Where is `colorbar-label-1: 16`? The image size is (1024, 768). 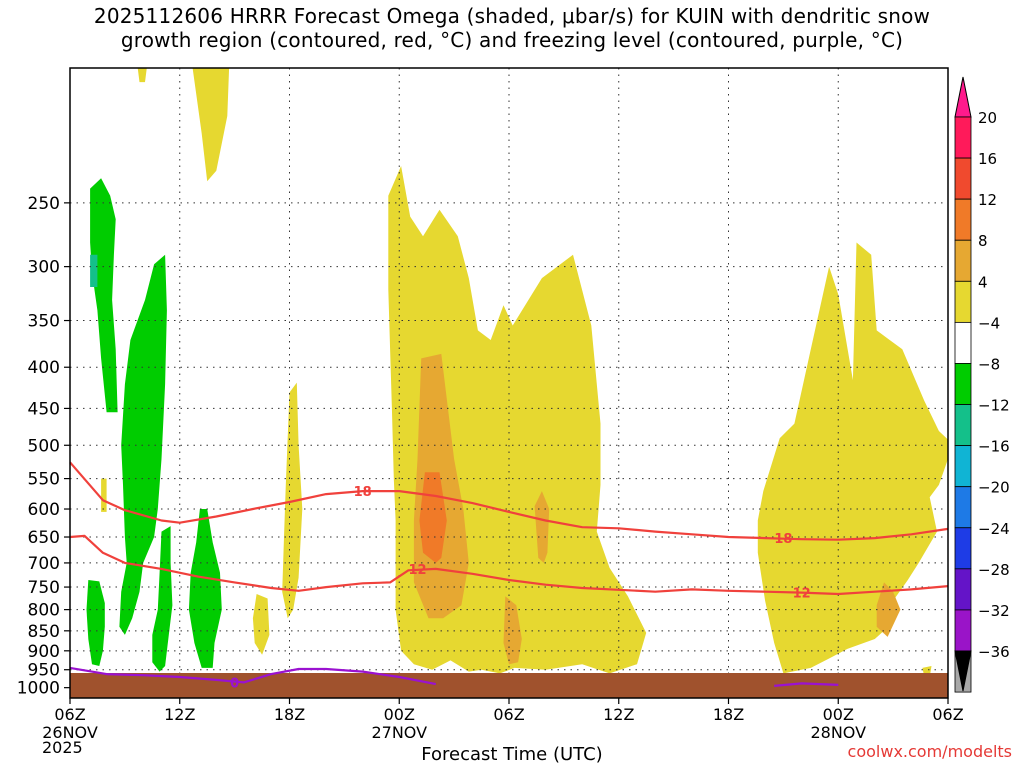 colorbar-label-1: 16 is located at coordinates (987, 159).